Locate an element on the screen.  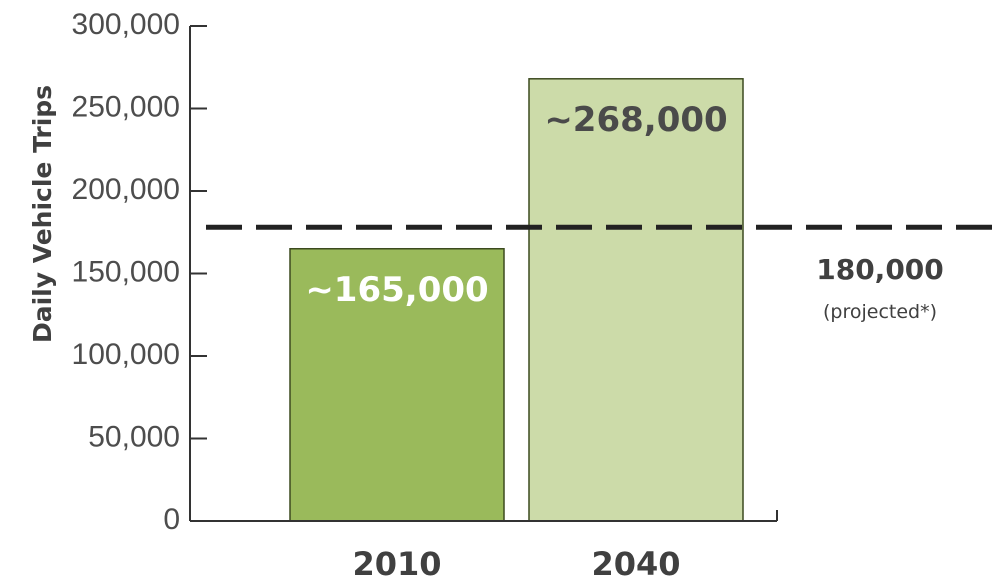
y-tick-label: 0 is located at coordinates (171, 519).